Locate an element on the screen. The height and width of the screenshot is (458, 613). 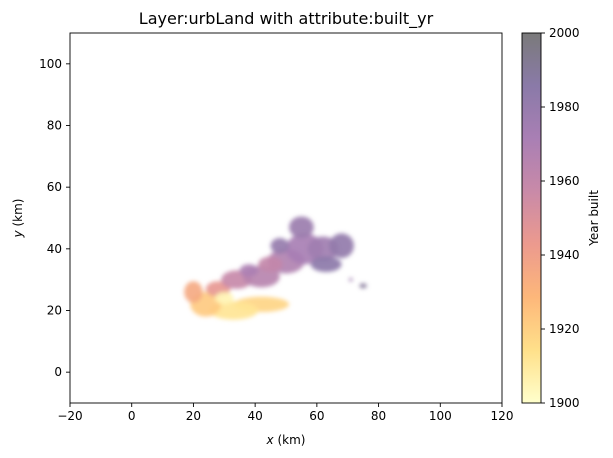
colorbar-tick-label: 1960 is located at coordinates (564, 181).